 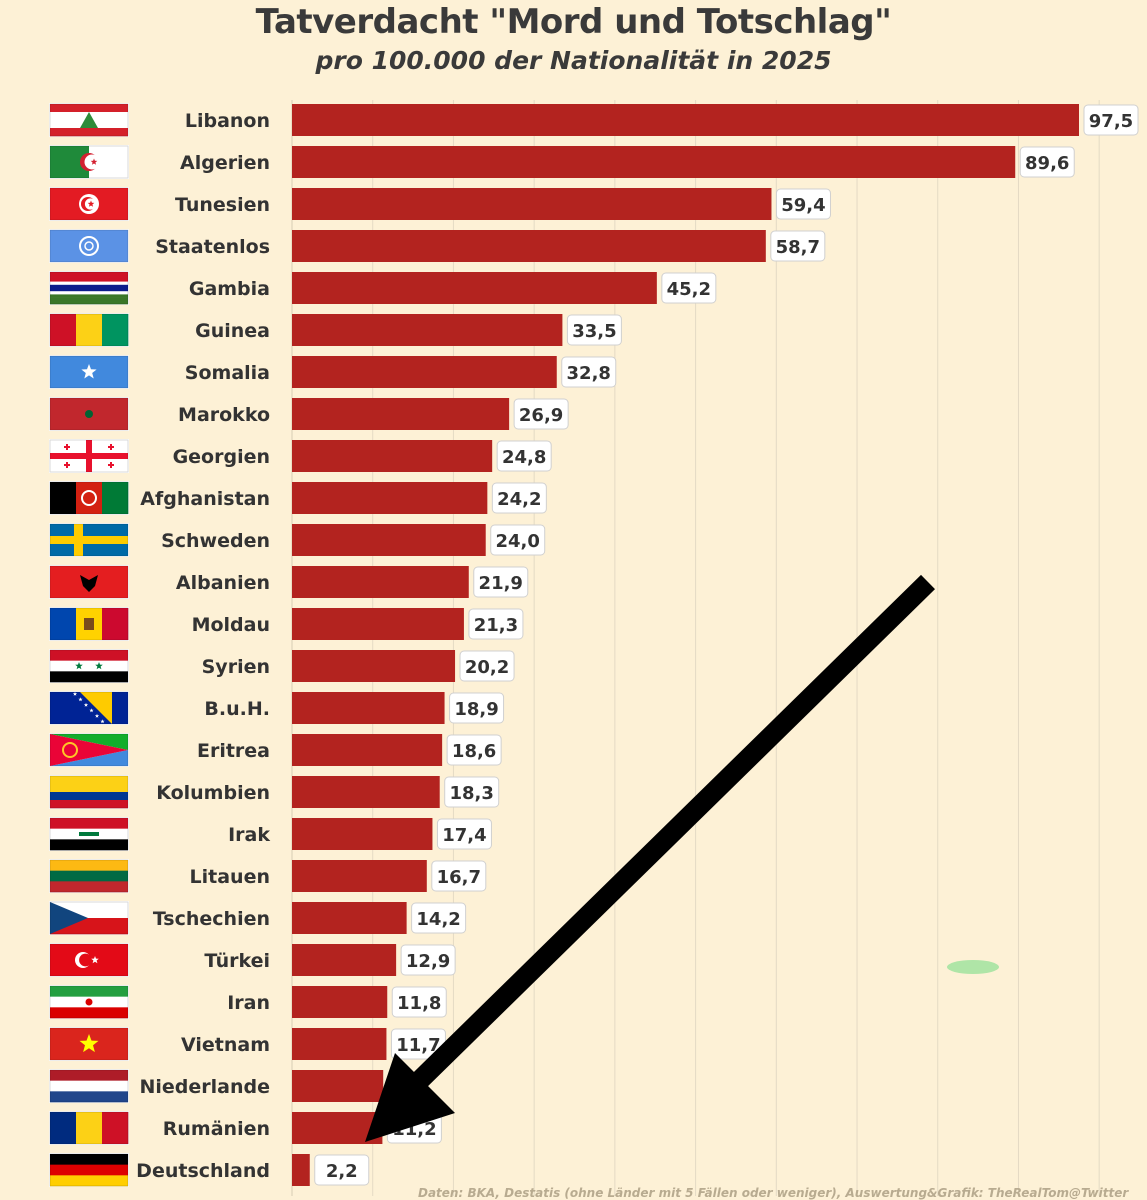 I want to click on value-label: 17,4, so click(x=464, y=835).